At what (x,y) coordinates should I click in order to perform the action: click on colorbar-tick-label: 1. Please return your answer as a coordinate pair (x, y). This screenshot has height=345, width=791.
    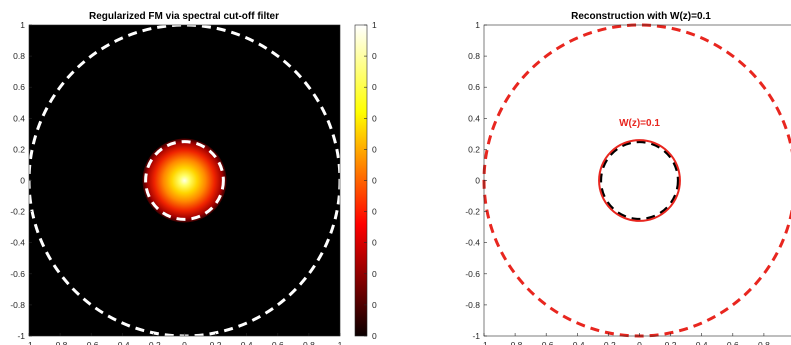
    Looking at the image, I should click on (374, 25).